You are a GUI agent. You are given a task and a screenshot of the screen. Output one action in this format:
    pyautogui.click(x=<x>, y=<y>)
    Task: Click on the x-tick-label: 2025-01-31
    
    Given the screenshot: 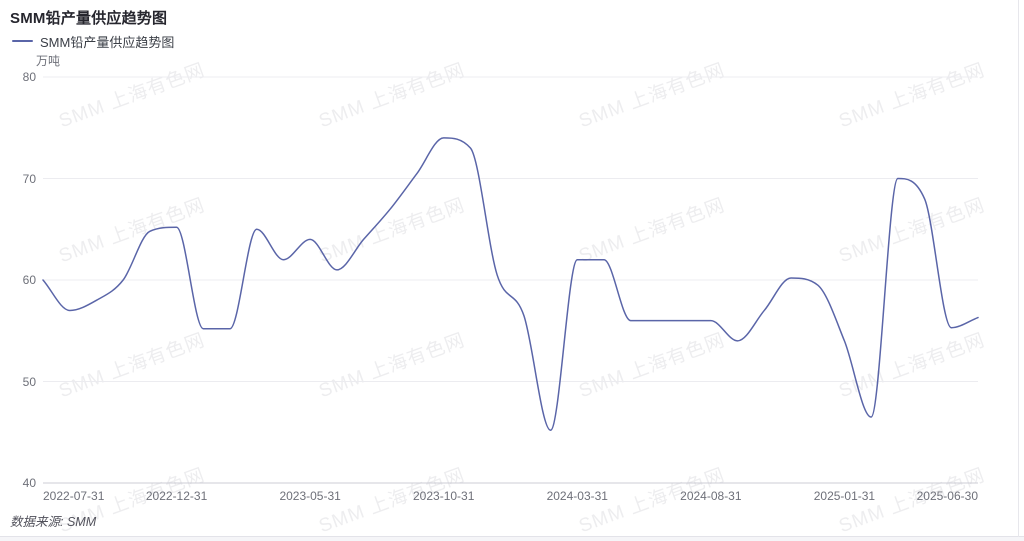 What is the action you would take?
    pyautogui.click(x=844, y=496)
    